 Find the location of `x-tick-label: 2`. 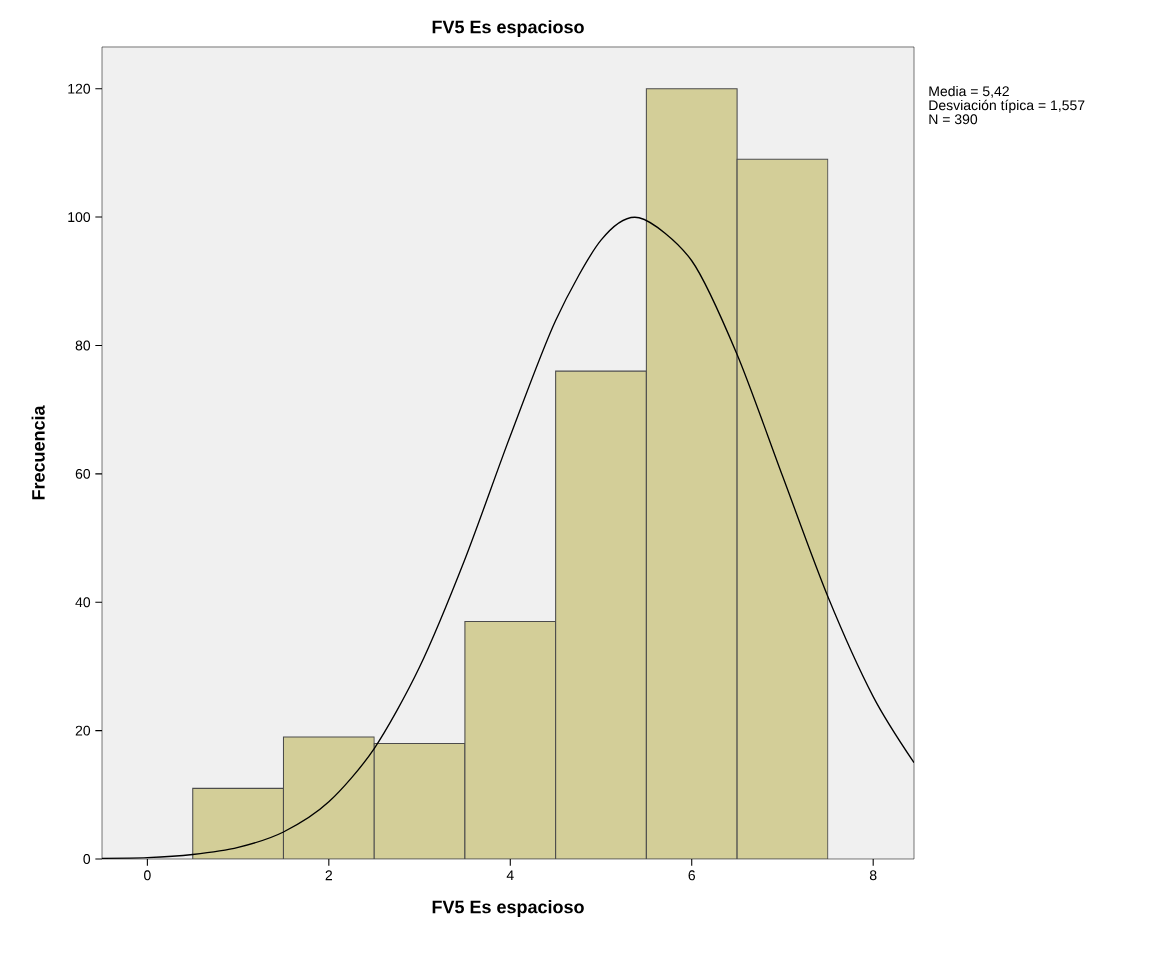

x-tick-label: 2 is located at coordinates (328, 875).